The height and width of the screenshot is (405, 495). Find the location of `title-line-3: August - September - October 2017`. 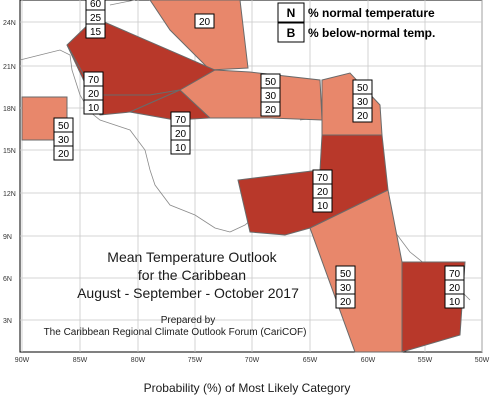

title-line-3: August - September - October 2017 is located at coordinates (188, 293).